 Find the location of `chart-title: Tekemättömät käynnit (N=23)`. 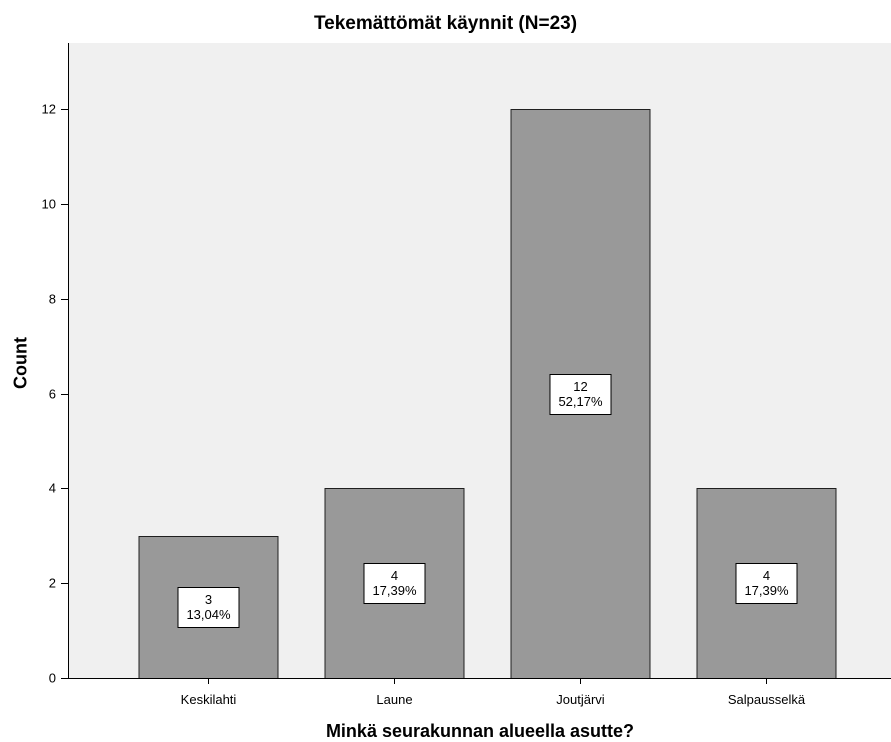

chart-title: Tekemättömät käynnit (N=23) is located at coordinates (445, 23).